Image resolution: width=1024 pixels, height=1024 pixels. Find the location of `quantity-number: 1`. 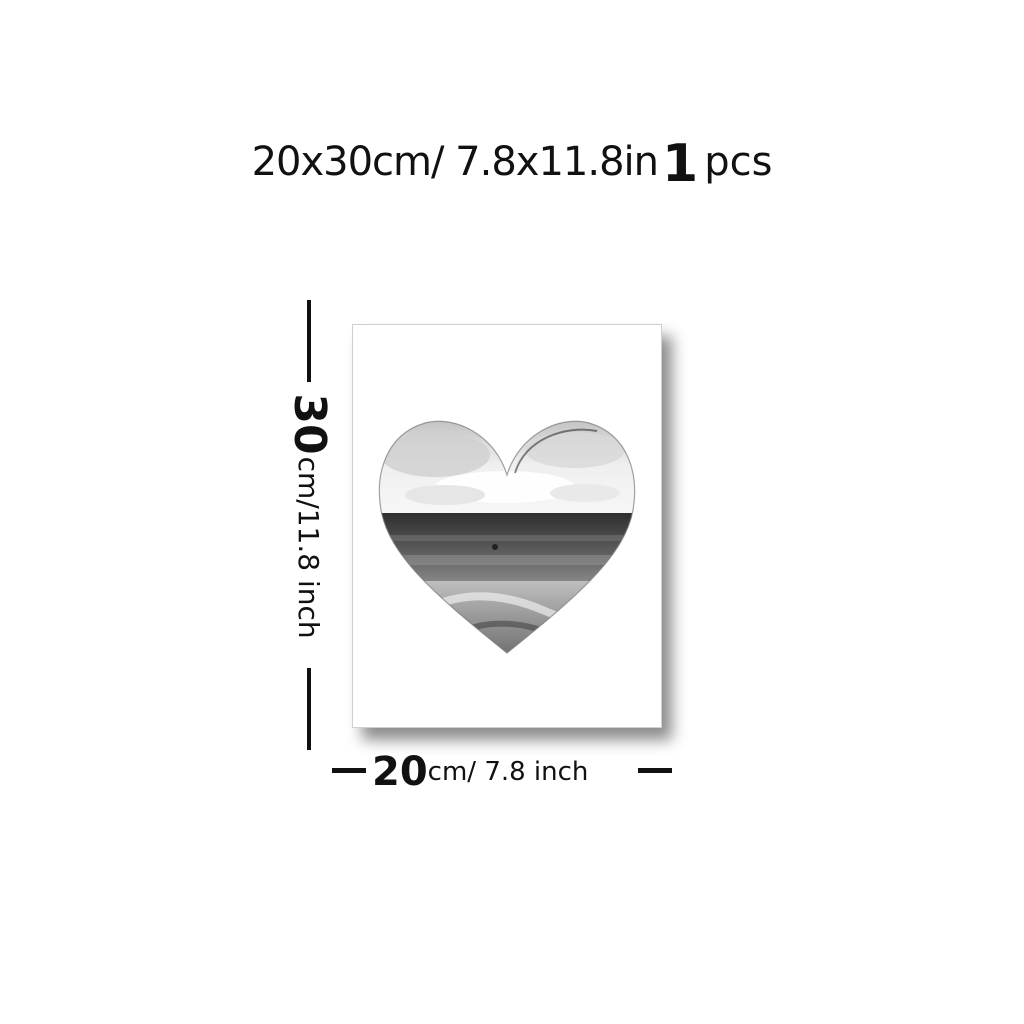

quantity-number: 1 is located at coordinates (680, 164).